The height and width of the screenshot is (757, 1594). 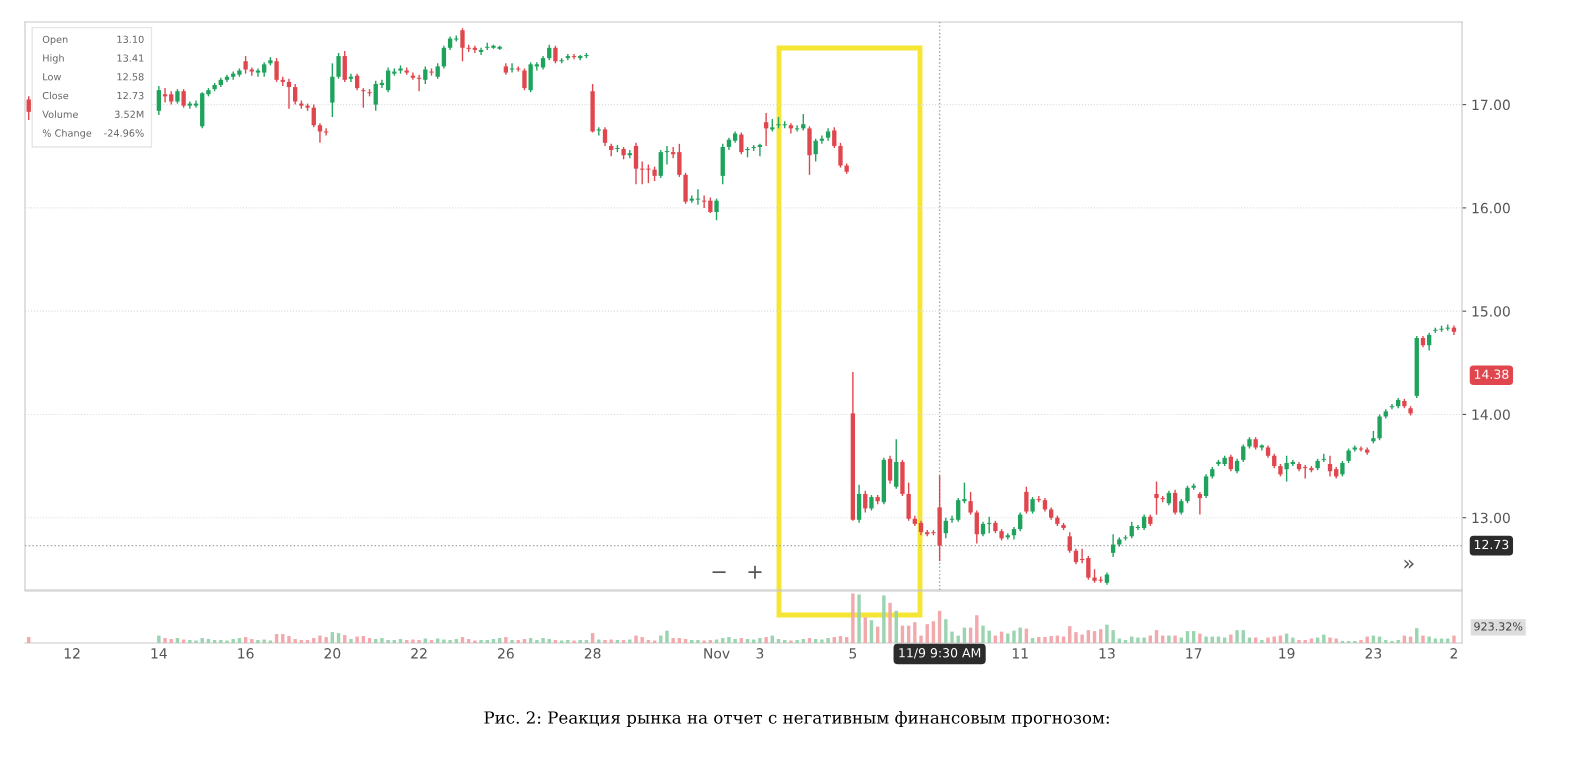 What do you see at coordinates (1491, 374) in the screenshot?
I see `text: 14.38` at bounding box center [1491, 374].